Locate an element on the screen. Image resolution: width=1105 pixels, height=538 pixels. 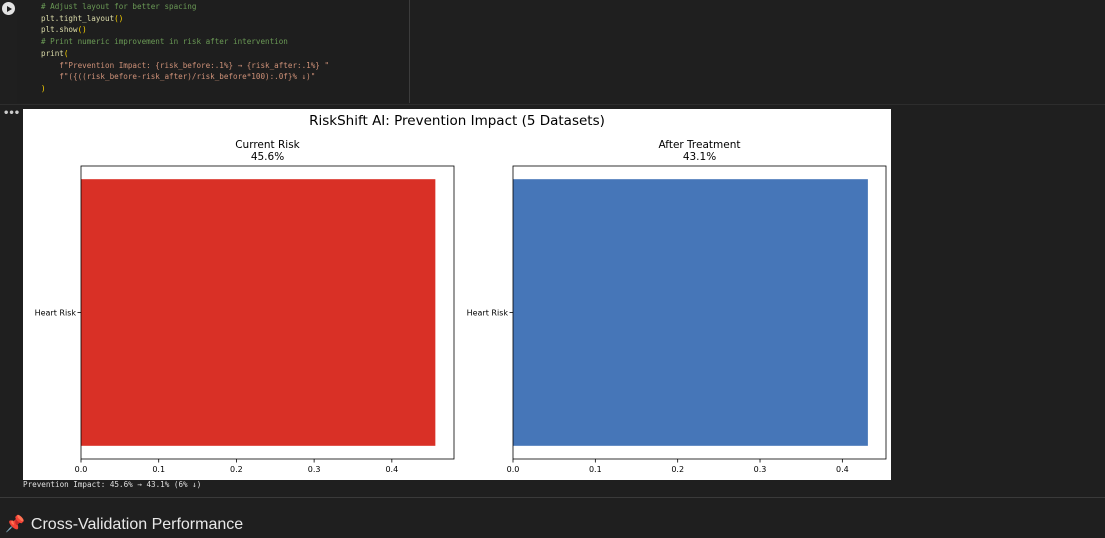
code-line: # Adjust layout for better spacing is located at coordinates (119, 6).